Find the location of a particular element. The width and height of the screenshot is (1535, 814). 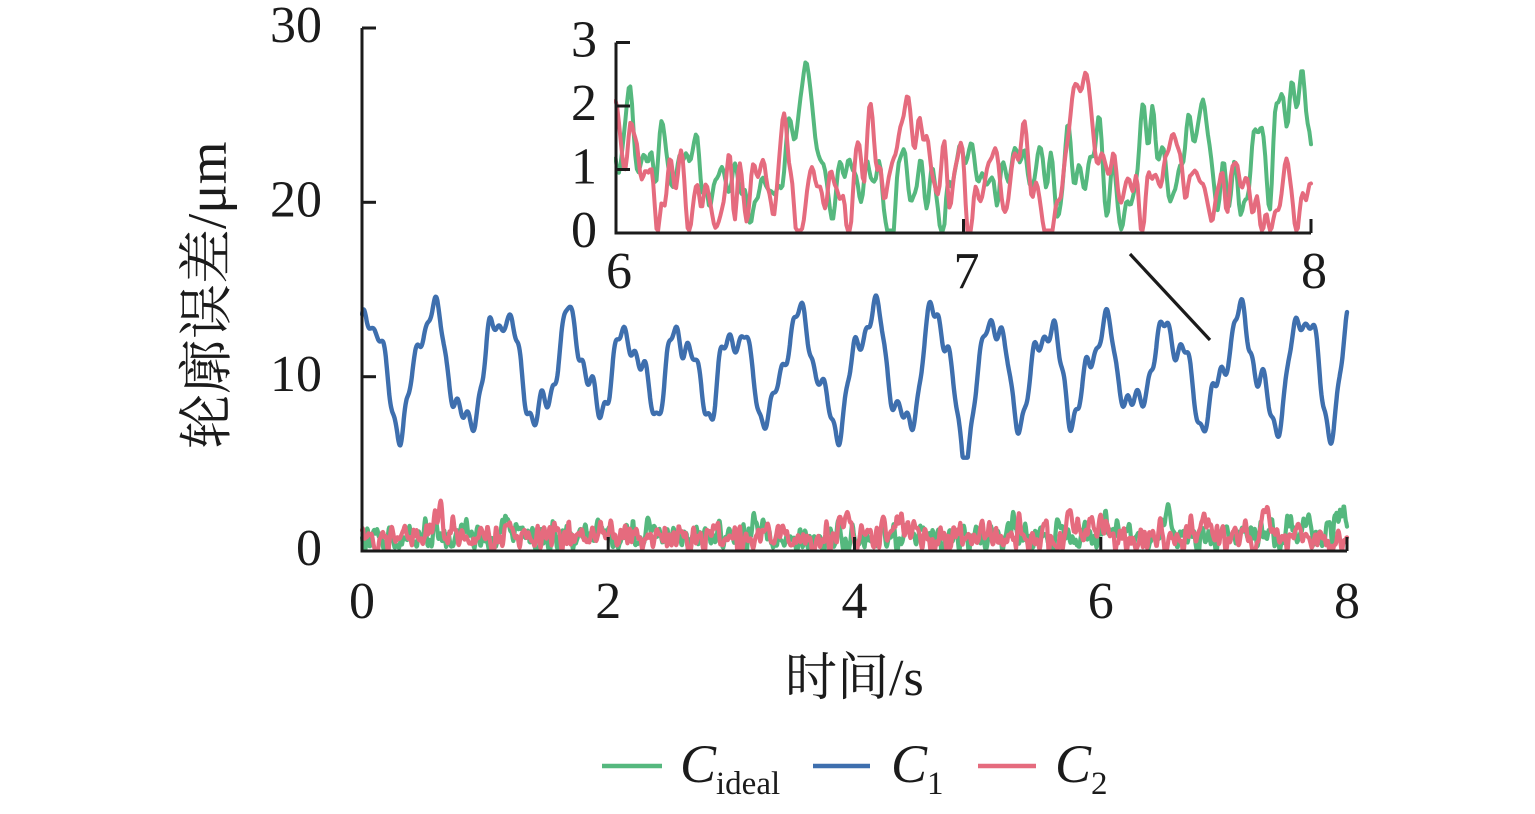

svg-text: 30 is located at coordinates (296, 27).